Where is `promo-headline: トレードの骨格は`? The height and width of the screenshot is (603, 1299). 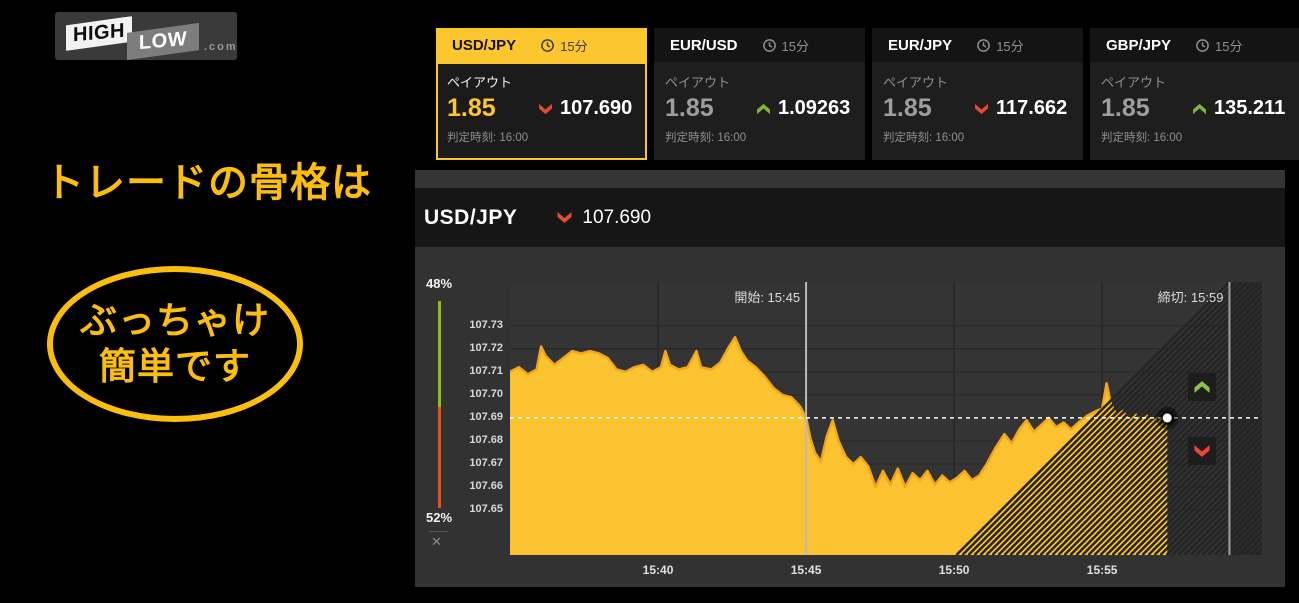
promo-headline: トレードの骨格は is located at coordinates (208, 183).